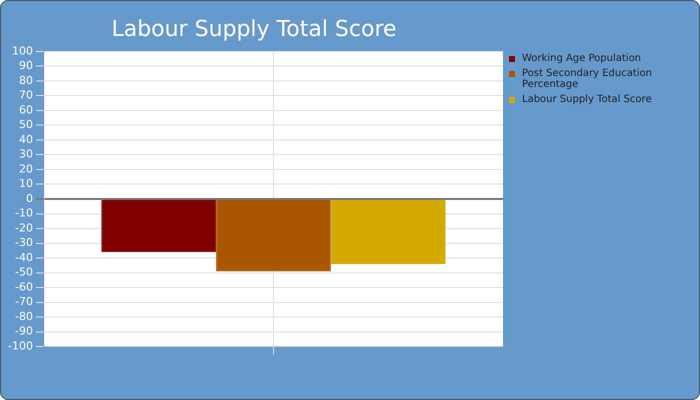 The width and height of the screenshot is (700, 400). What do you see at coordinates (588, 79) in the screenshot?
I see `legend-label: Post Secondary Education Percentage` at bounding box center [588, 79].